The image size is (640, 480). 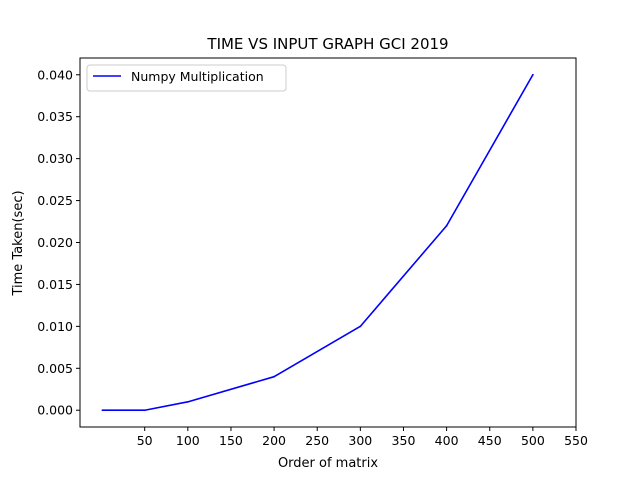 What do you see at coordinates (188, 440) in the screenshot?
I see `x-tick-label: 100` at bounding box center [188, 440].